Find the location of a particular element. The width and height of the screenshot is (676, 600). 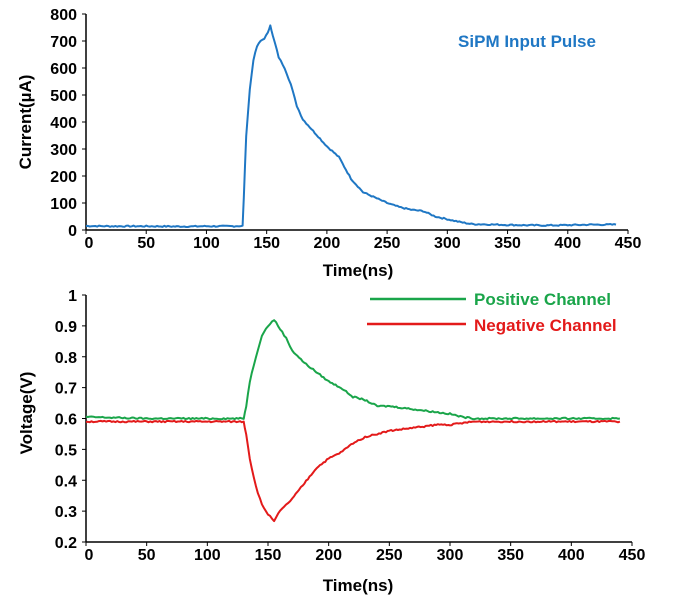

top-xlabel: Time(ns) is located at coordinates (358, 270).